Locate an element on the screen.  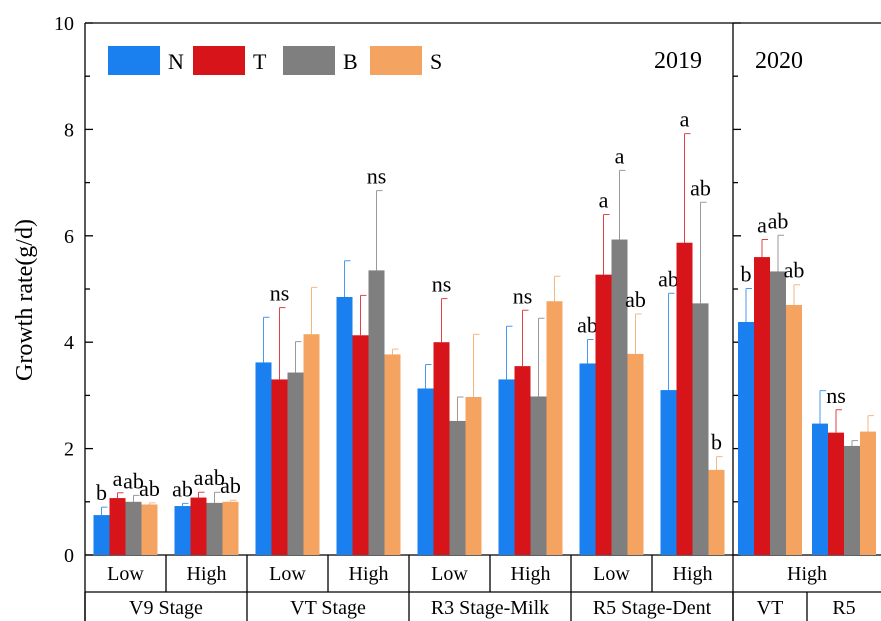
y-axis-label: Growth rate(g/d) is located at coordinates (25, 300).